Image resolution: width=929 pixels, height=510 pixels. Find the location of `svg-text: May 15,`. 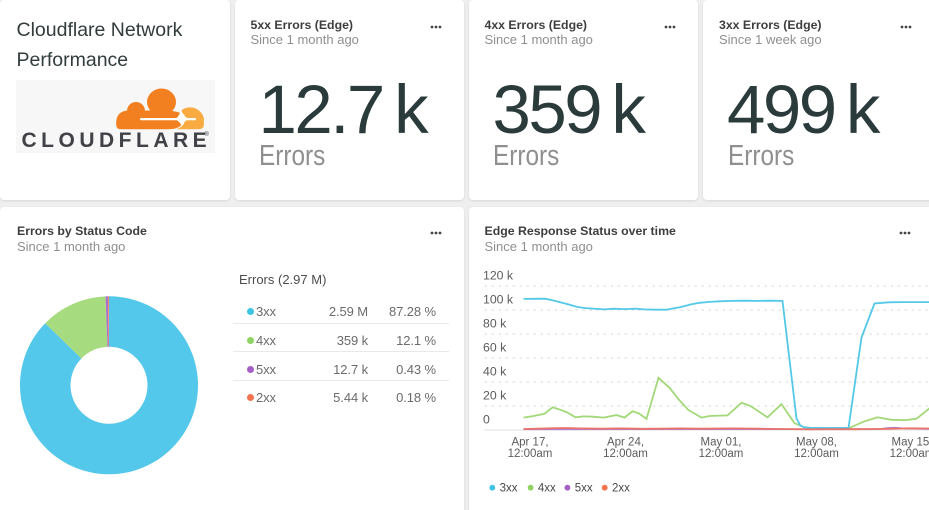

svg-text: May 15, is located at coordinates (910, 442).